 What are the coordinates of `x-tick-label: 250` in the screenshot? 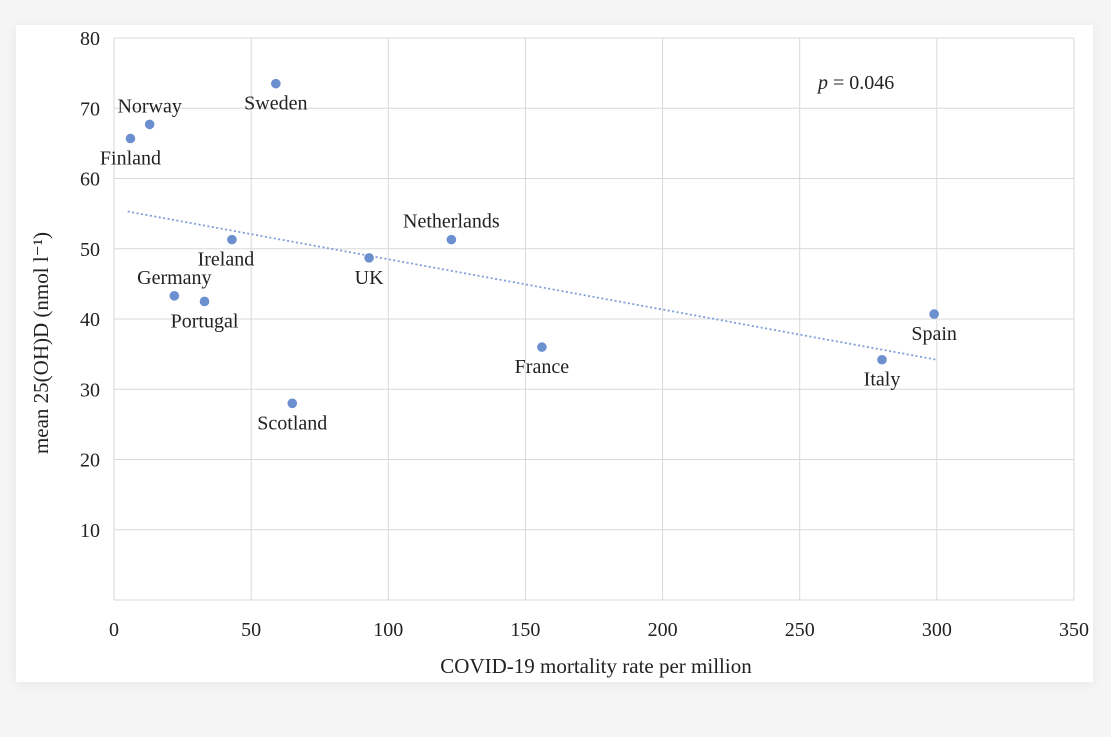 It's located at (800, 630).